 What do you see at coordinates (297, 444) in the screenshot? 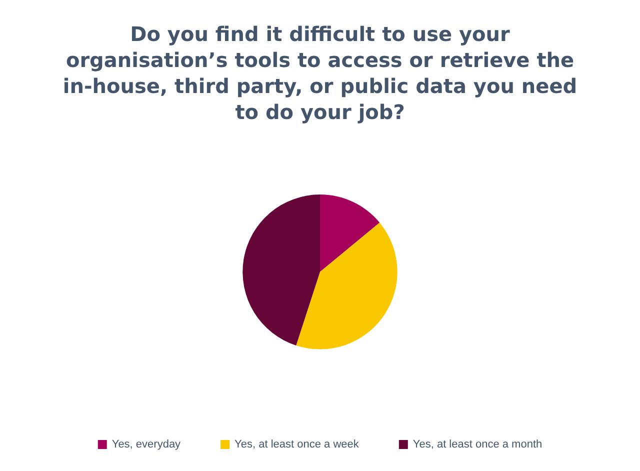
I see `legend-label: Yes, at least once a week` at bounding box center [297, 444].